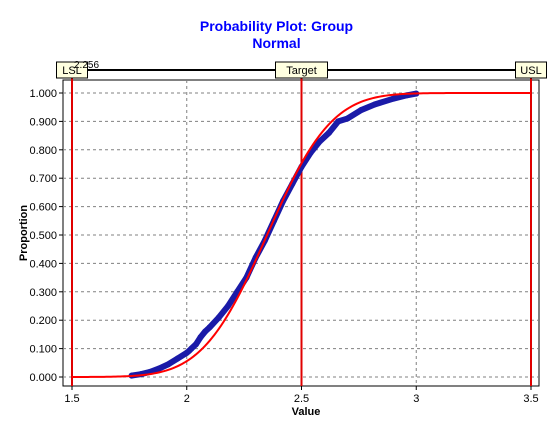 The width and height of the screenshot is (553, 433). What do you see at coordinates (416, 399) in the screenshot?
I see `x-tick-label: 3` at bounding box center [416, 399].